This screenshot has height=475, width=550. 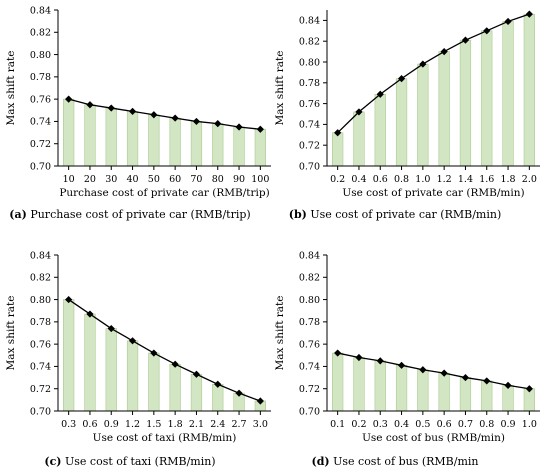 What do you see at coordinates (111, 179) in the screenshot?
I see `x-tick-label: 30` at bounding box center [111, 179].